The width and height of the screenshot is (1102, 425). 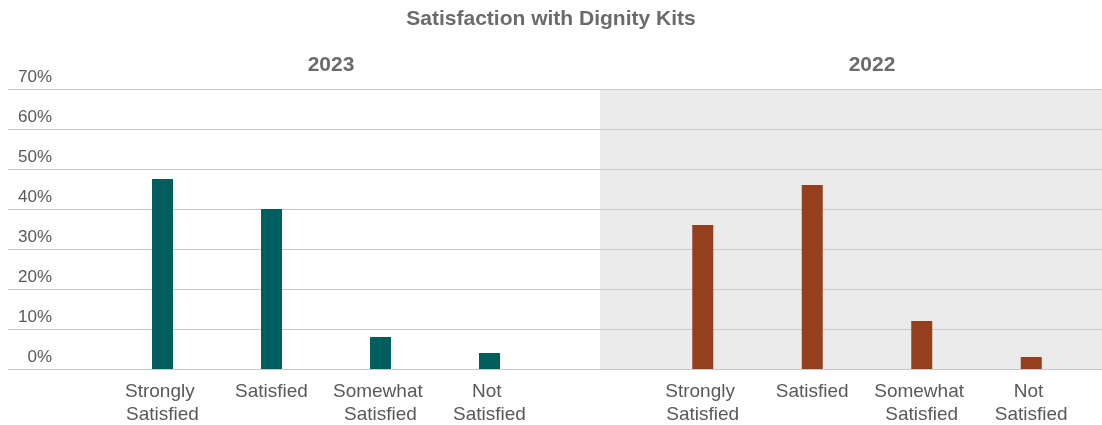 I want to click on y-tick-label: 70%, so click(x=34, y=76).